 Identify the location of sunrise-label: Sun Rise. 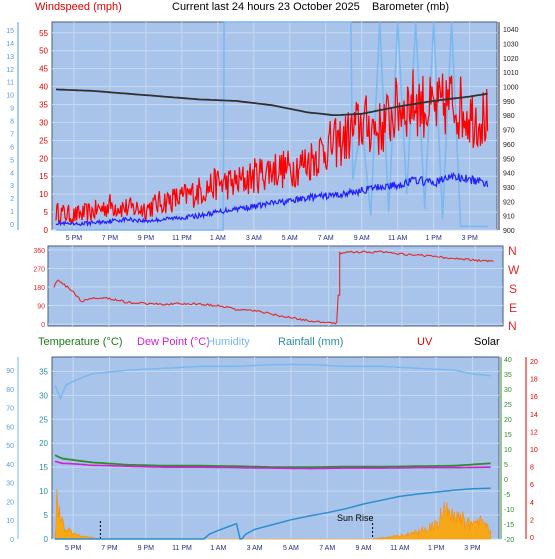
(355, 518).